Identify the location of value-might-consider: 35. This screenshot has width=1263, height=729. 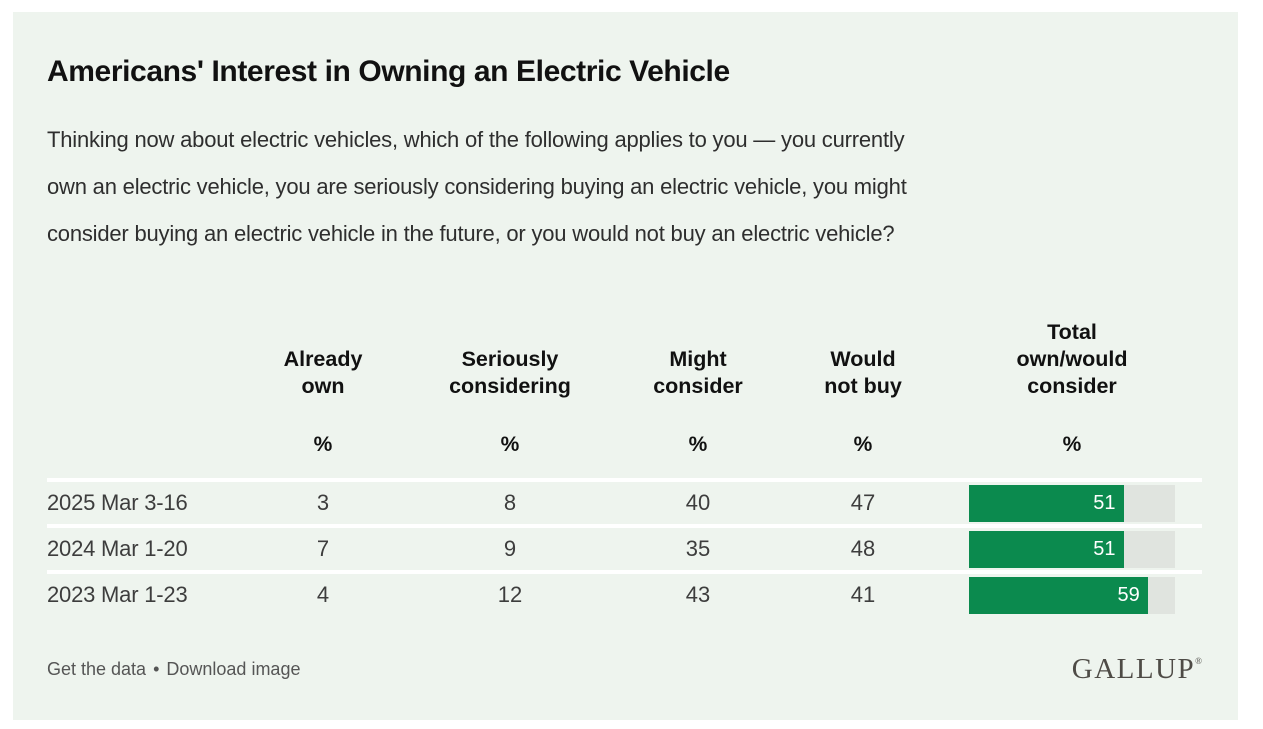
(698, 548).